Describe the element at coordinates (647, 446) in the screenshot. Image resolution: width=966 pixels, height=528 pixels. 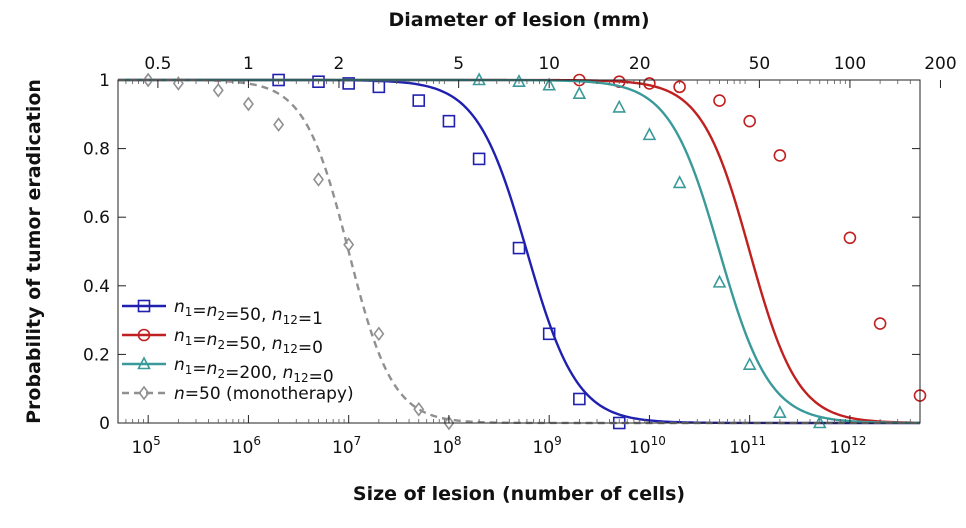
I see `x-tick-label: 10¹⁰` at that location.